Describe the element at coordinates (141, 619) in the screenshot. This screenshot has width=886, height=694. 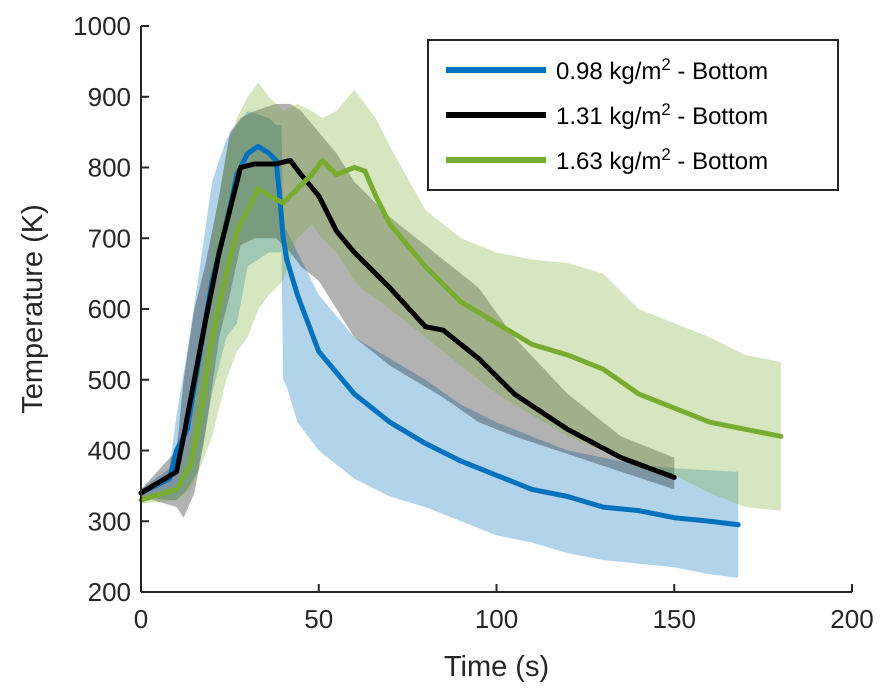
I see `x-tick-label: 0` at that location.